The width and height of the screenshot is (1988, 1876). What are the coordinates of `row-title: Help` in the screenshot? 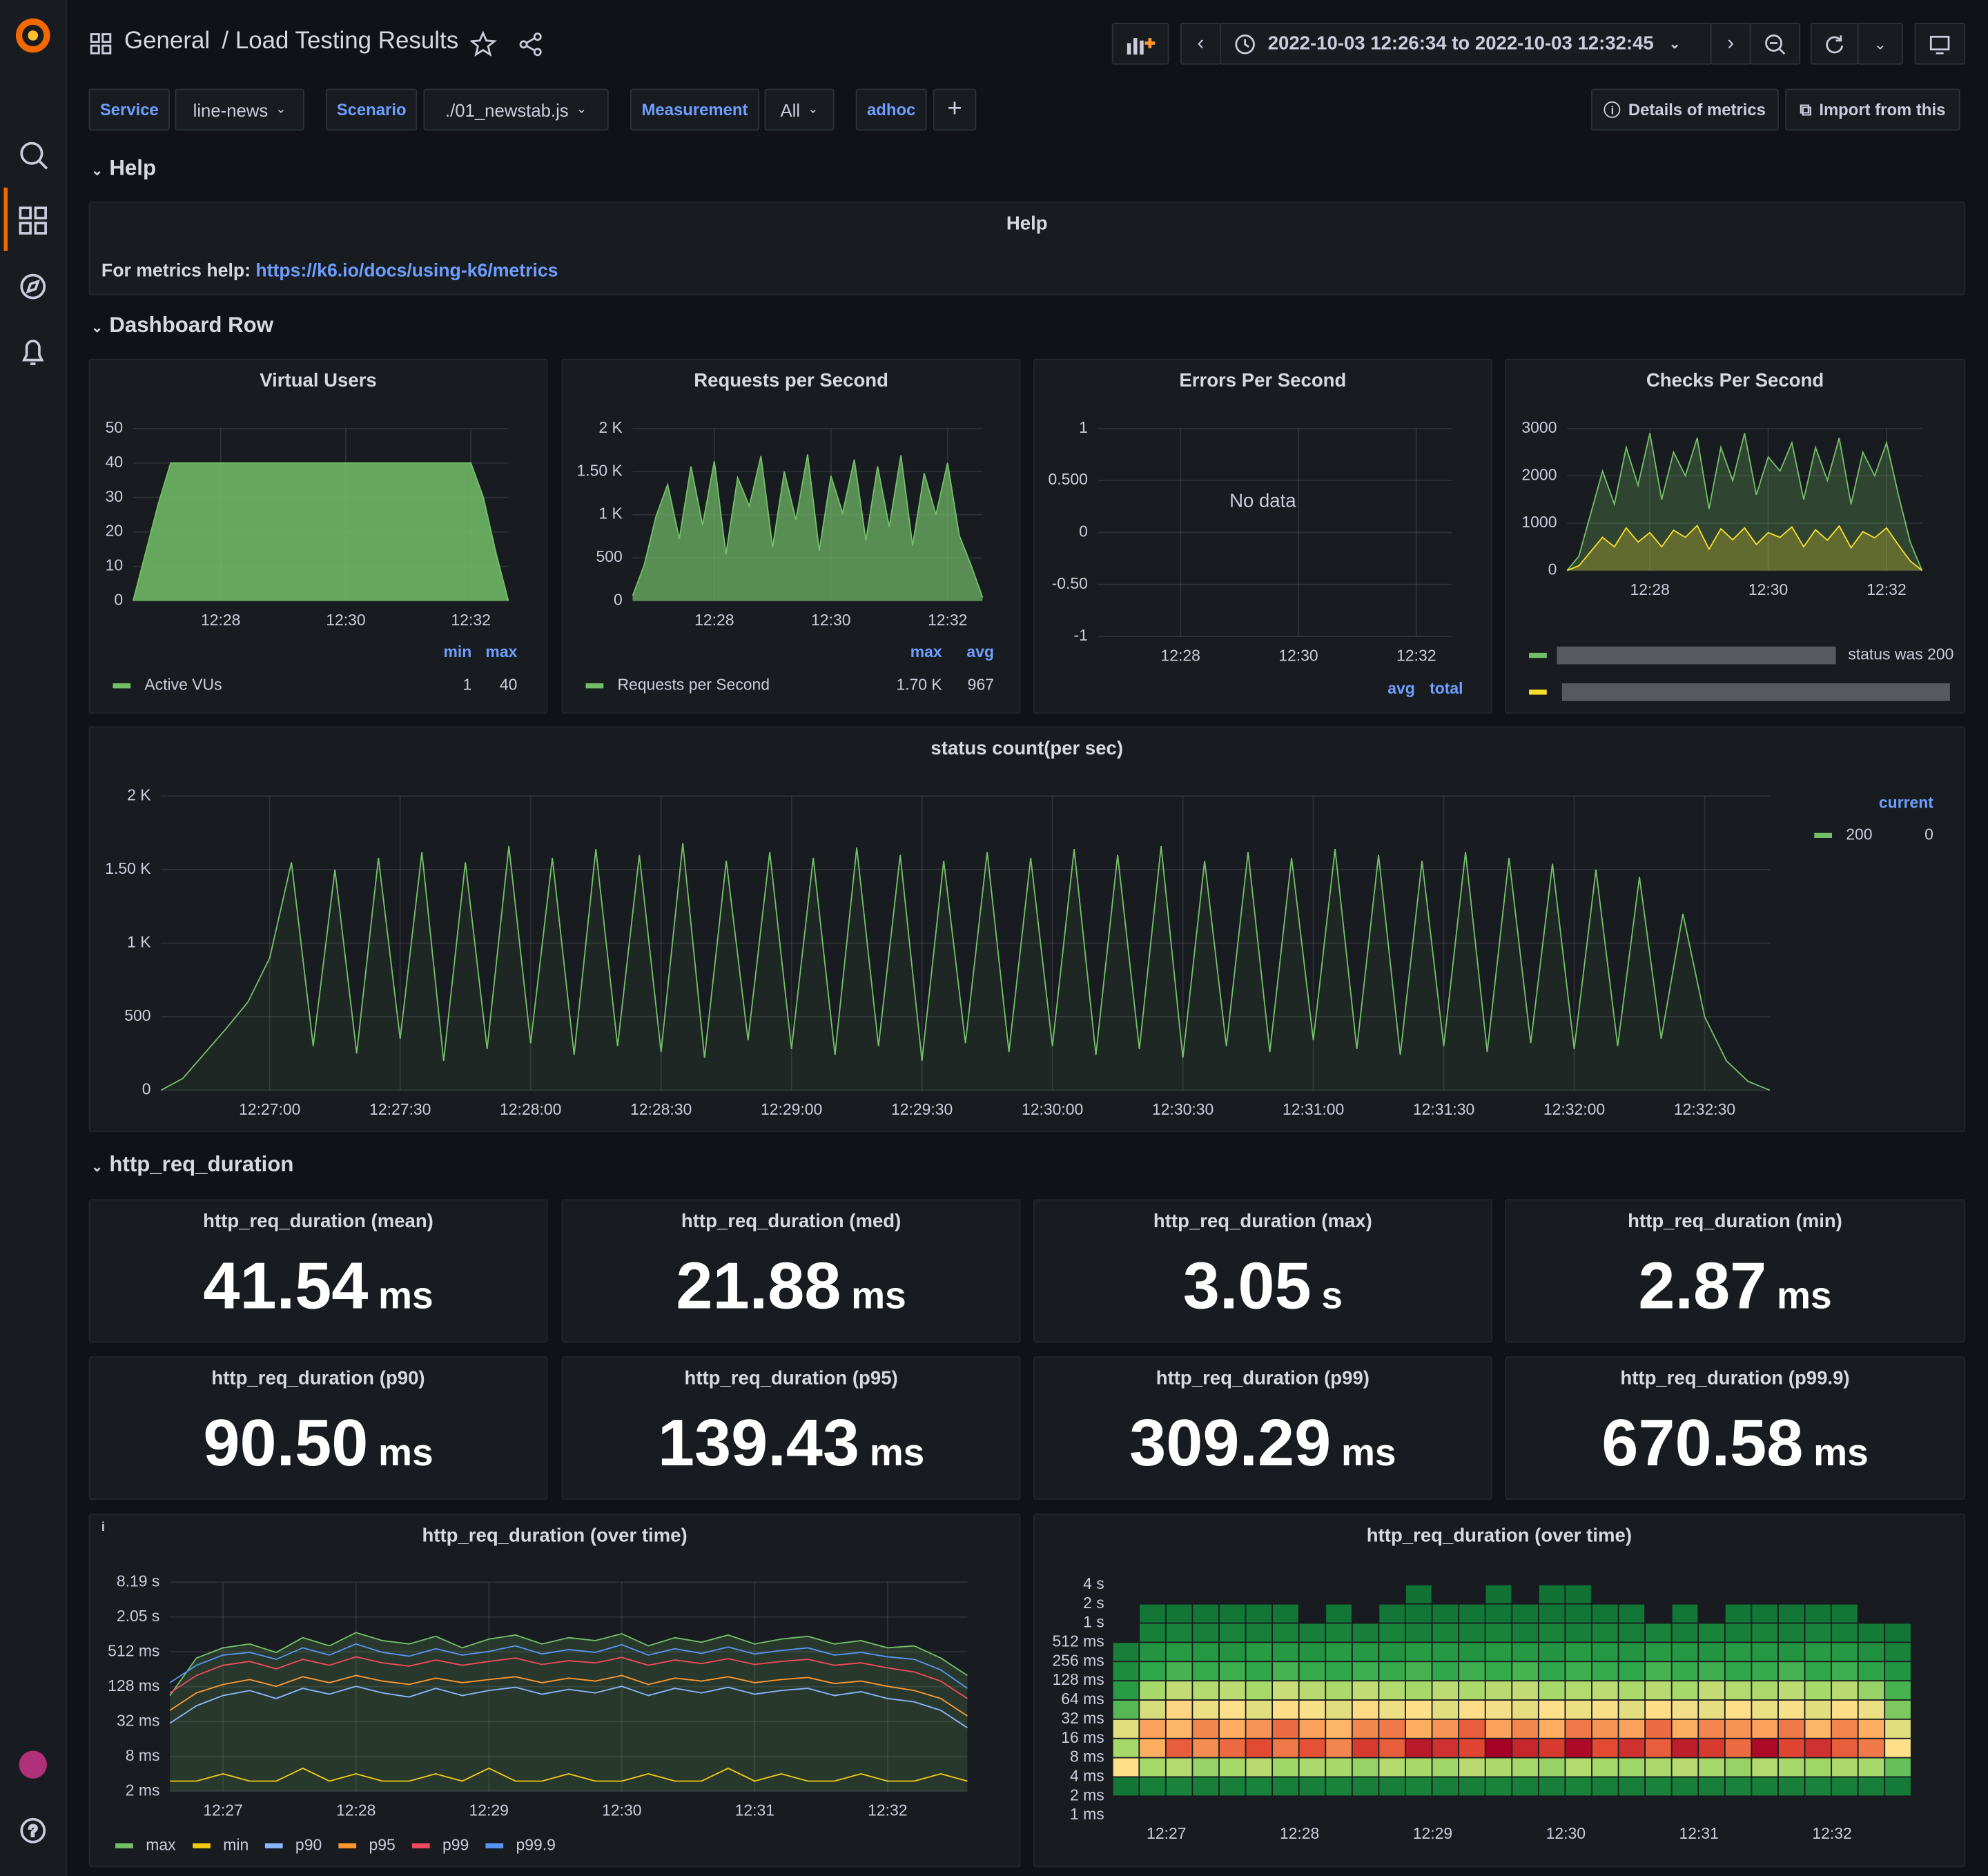 It's located at (133, 168).